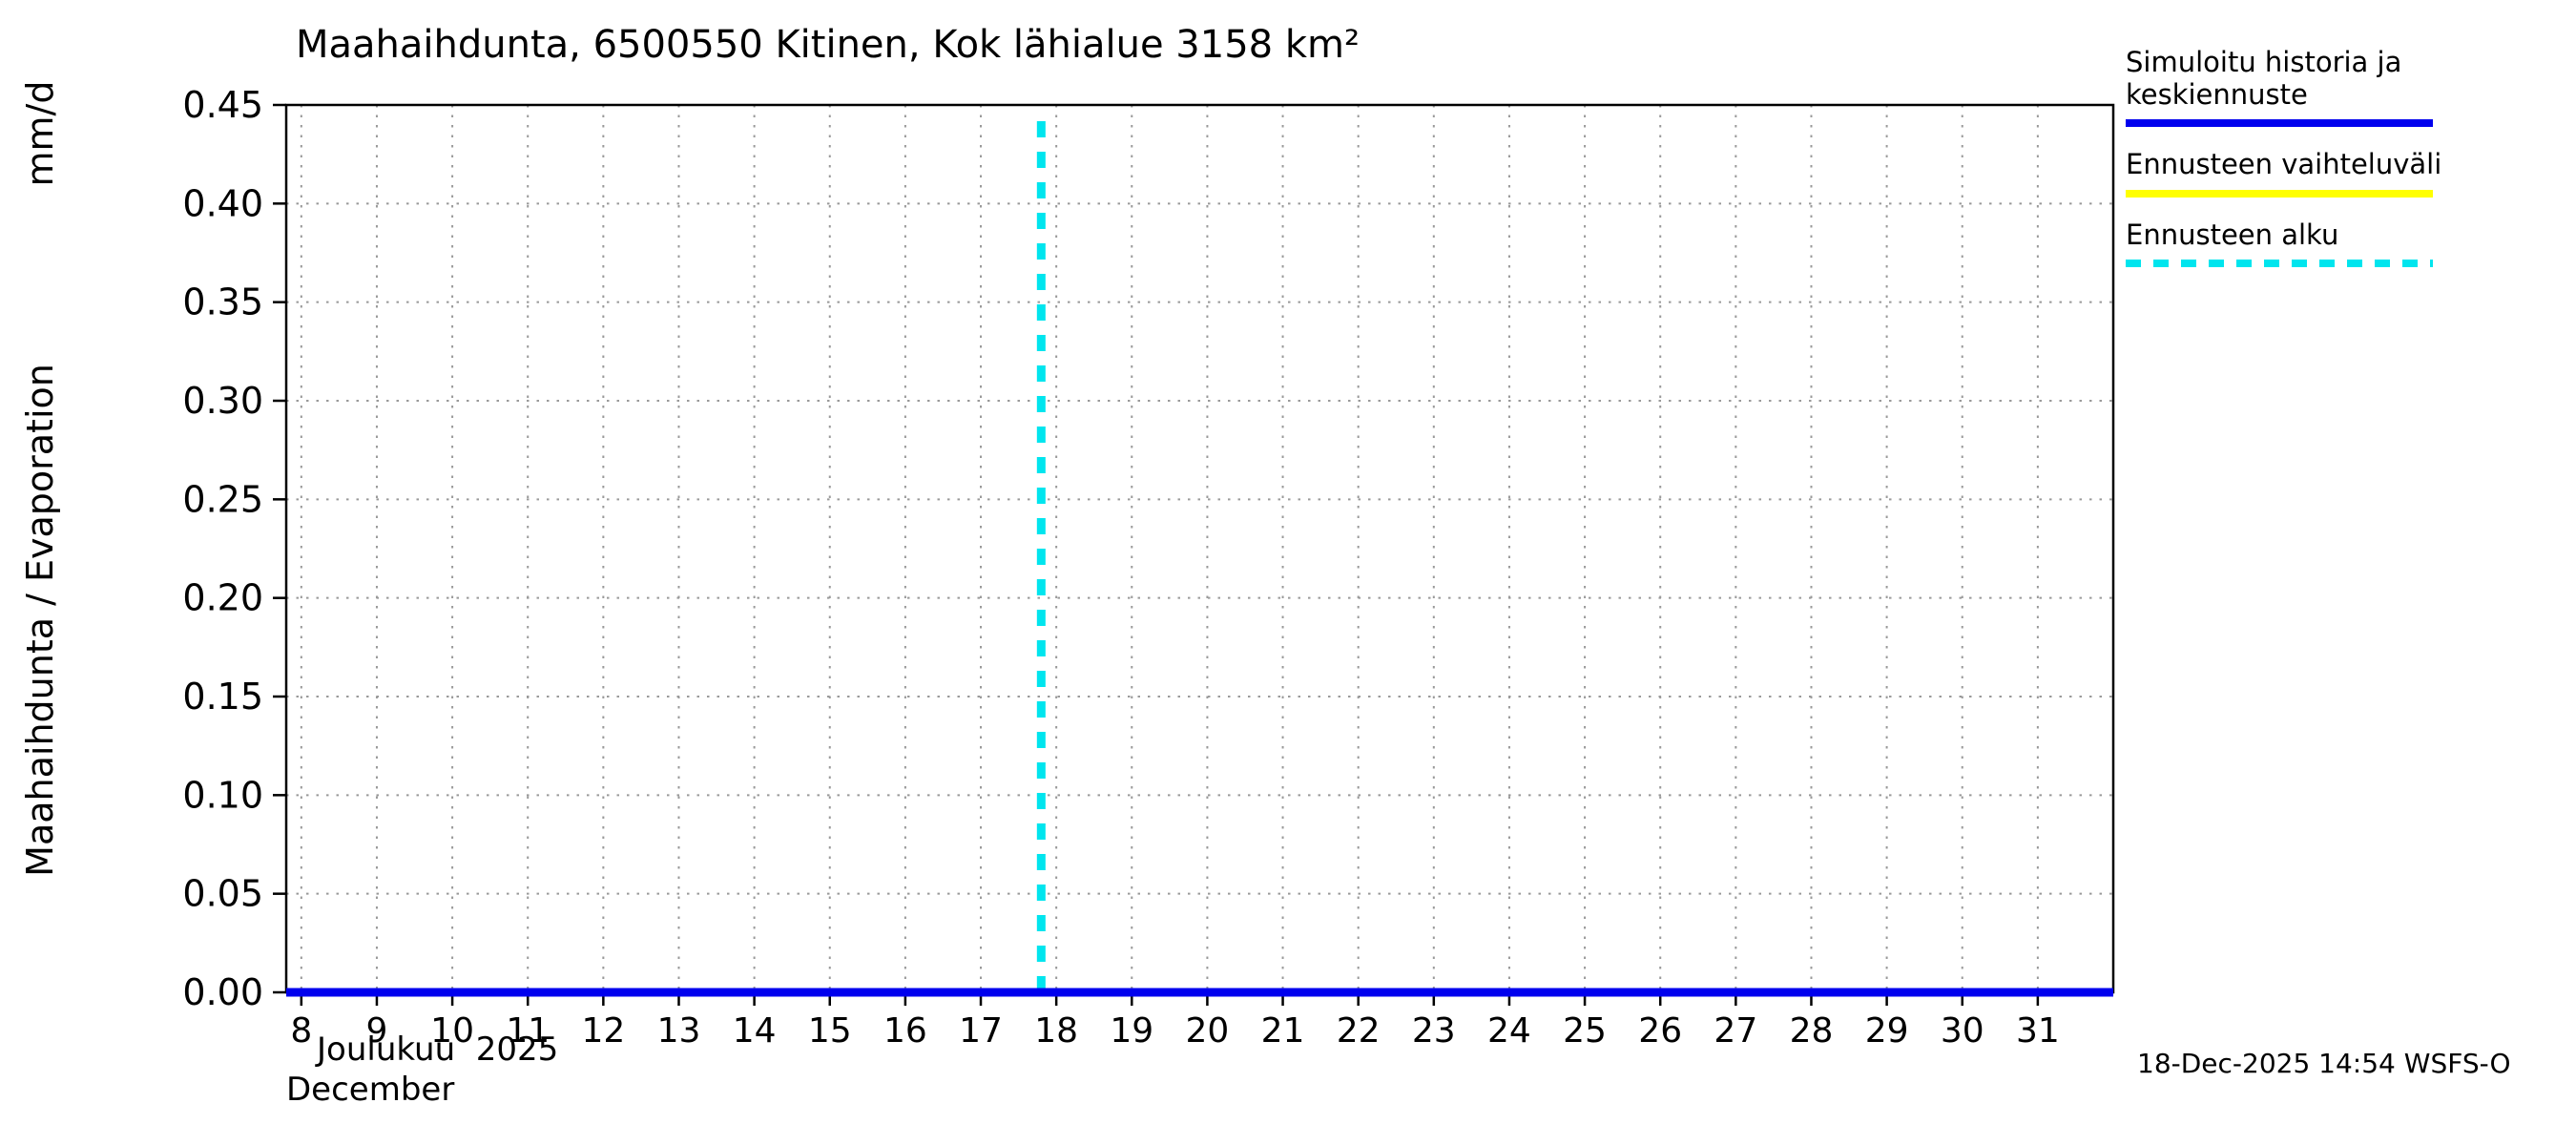 This screenshot has width=2576, height=1145. Describe the element at coordinates (1434, 1031) in the screenshot. I see `x-tick-label: 23` at that location.